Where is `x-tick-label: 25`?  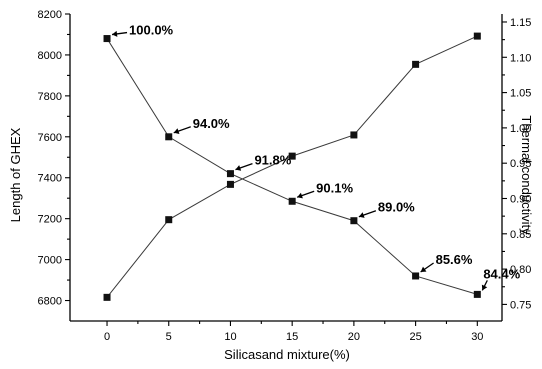
x-tick-label: 25 is located at coordinates (415, 337).